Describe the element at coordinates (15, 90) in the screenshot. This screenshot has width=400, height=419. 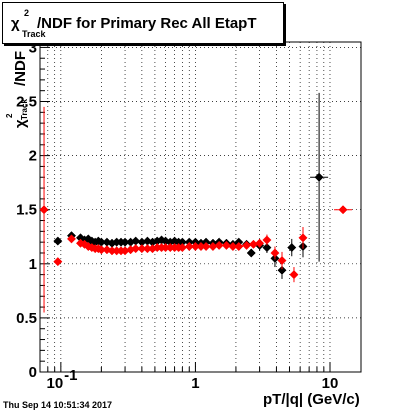
I see `y-axis-label: χ 2 Track /NDF` at that location.